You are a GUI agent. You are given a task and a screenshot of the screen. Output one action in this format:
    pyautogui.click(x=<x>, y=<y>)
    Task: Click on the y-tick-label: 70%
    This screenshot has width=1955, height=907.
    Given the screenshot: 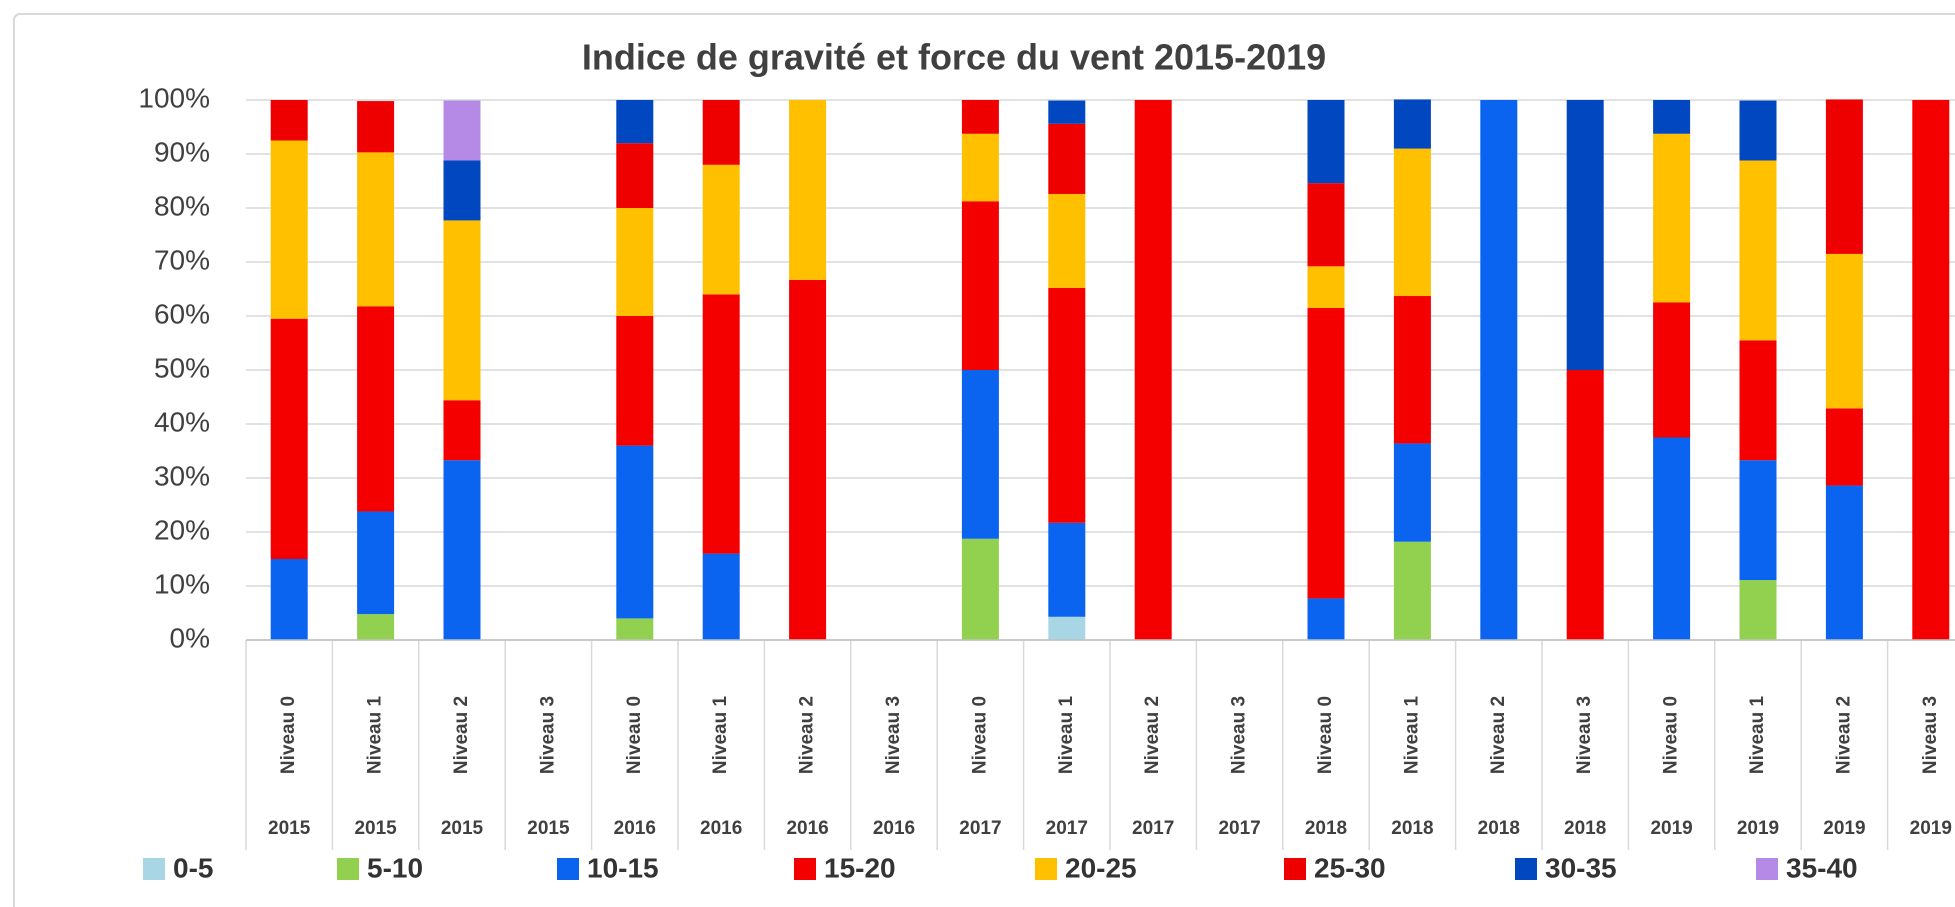 What is the action you would take?
    pyautogui.click(x=182, y=259)
    